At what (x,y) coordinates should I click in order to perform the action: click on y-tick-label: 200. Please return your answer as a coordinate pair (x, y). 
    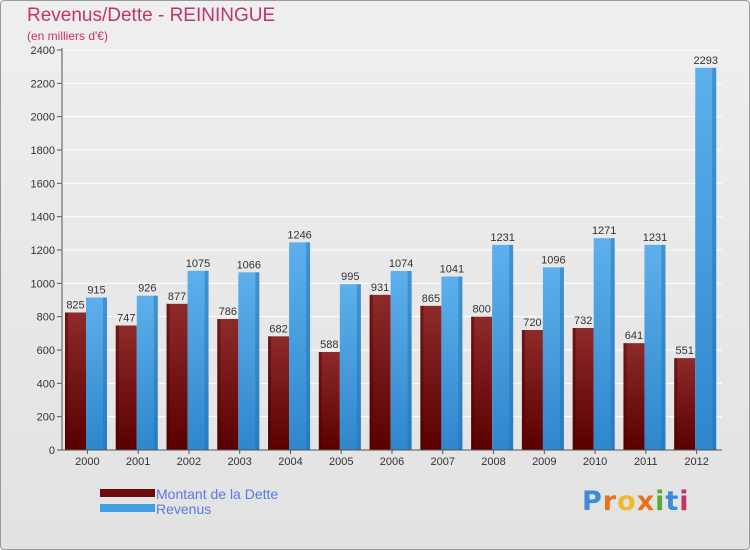
    Looking at the image, I should click on (46, 418).